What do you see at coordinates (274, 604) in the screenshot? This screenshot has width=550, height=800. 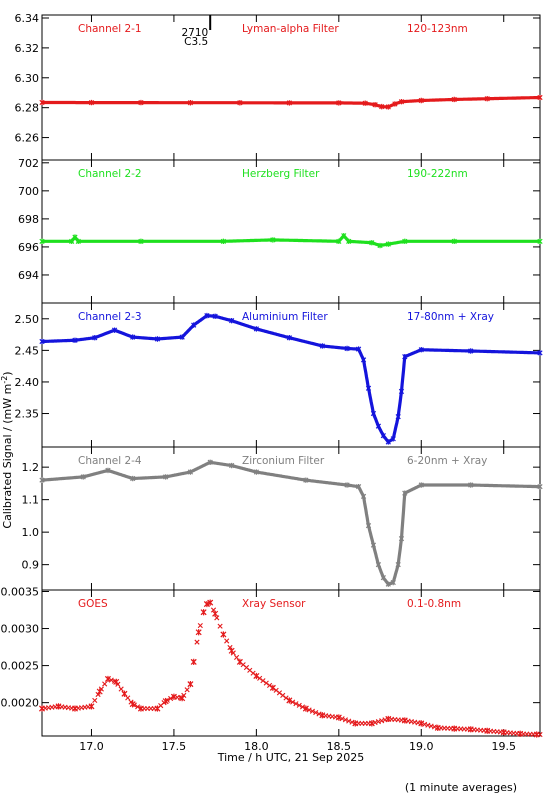 I see `panel-label: Xray Sensor` at bounding box center [274, 604].